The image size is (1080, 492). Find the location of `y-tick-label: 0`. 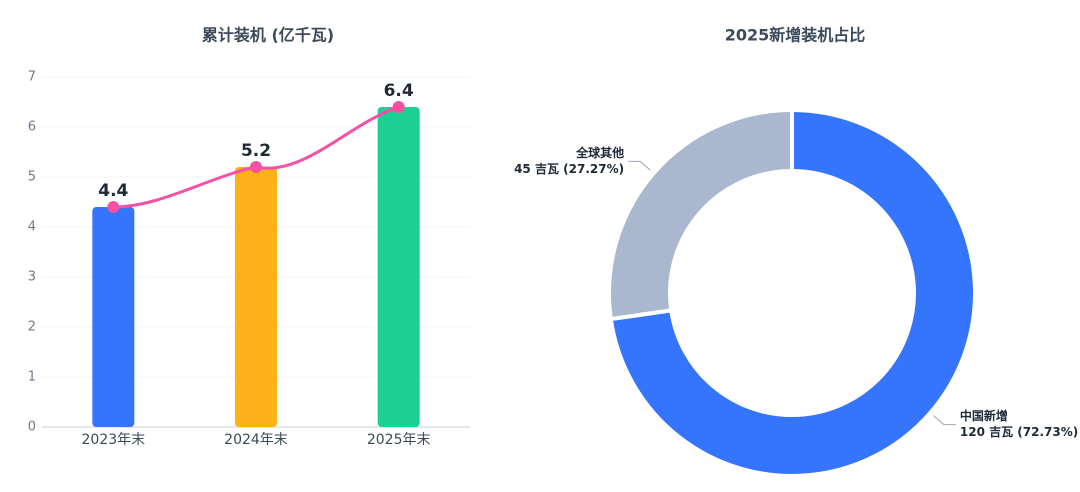

y-tick-label: 0 is located at coordinates (32, 427).